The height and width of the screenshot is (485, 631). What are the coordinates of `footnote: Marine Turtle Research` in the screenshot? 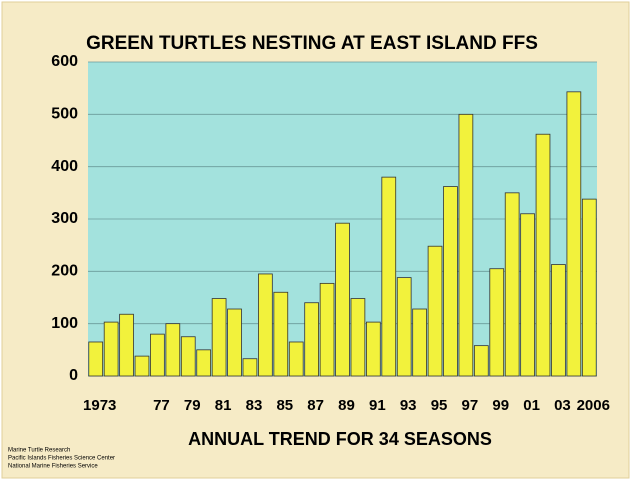 It's located at (39, 451).